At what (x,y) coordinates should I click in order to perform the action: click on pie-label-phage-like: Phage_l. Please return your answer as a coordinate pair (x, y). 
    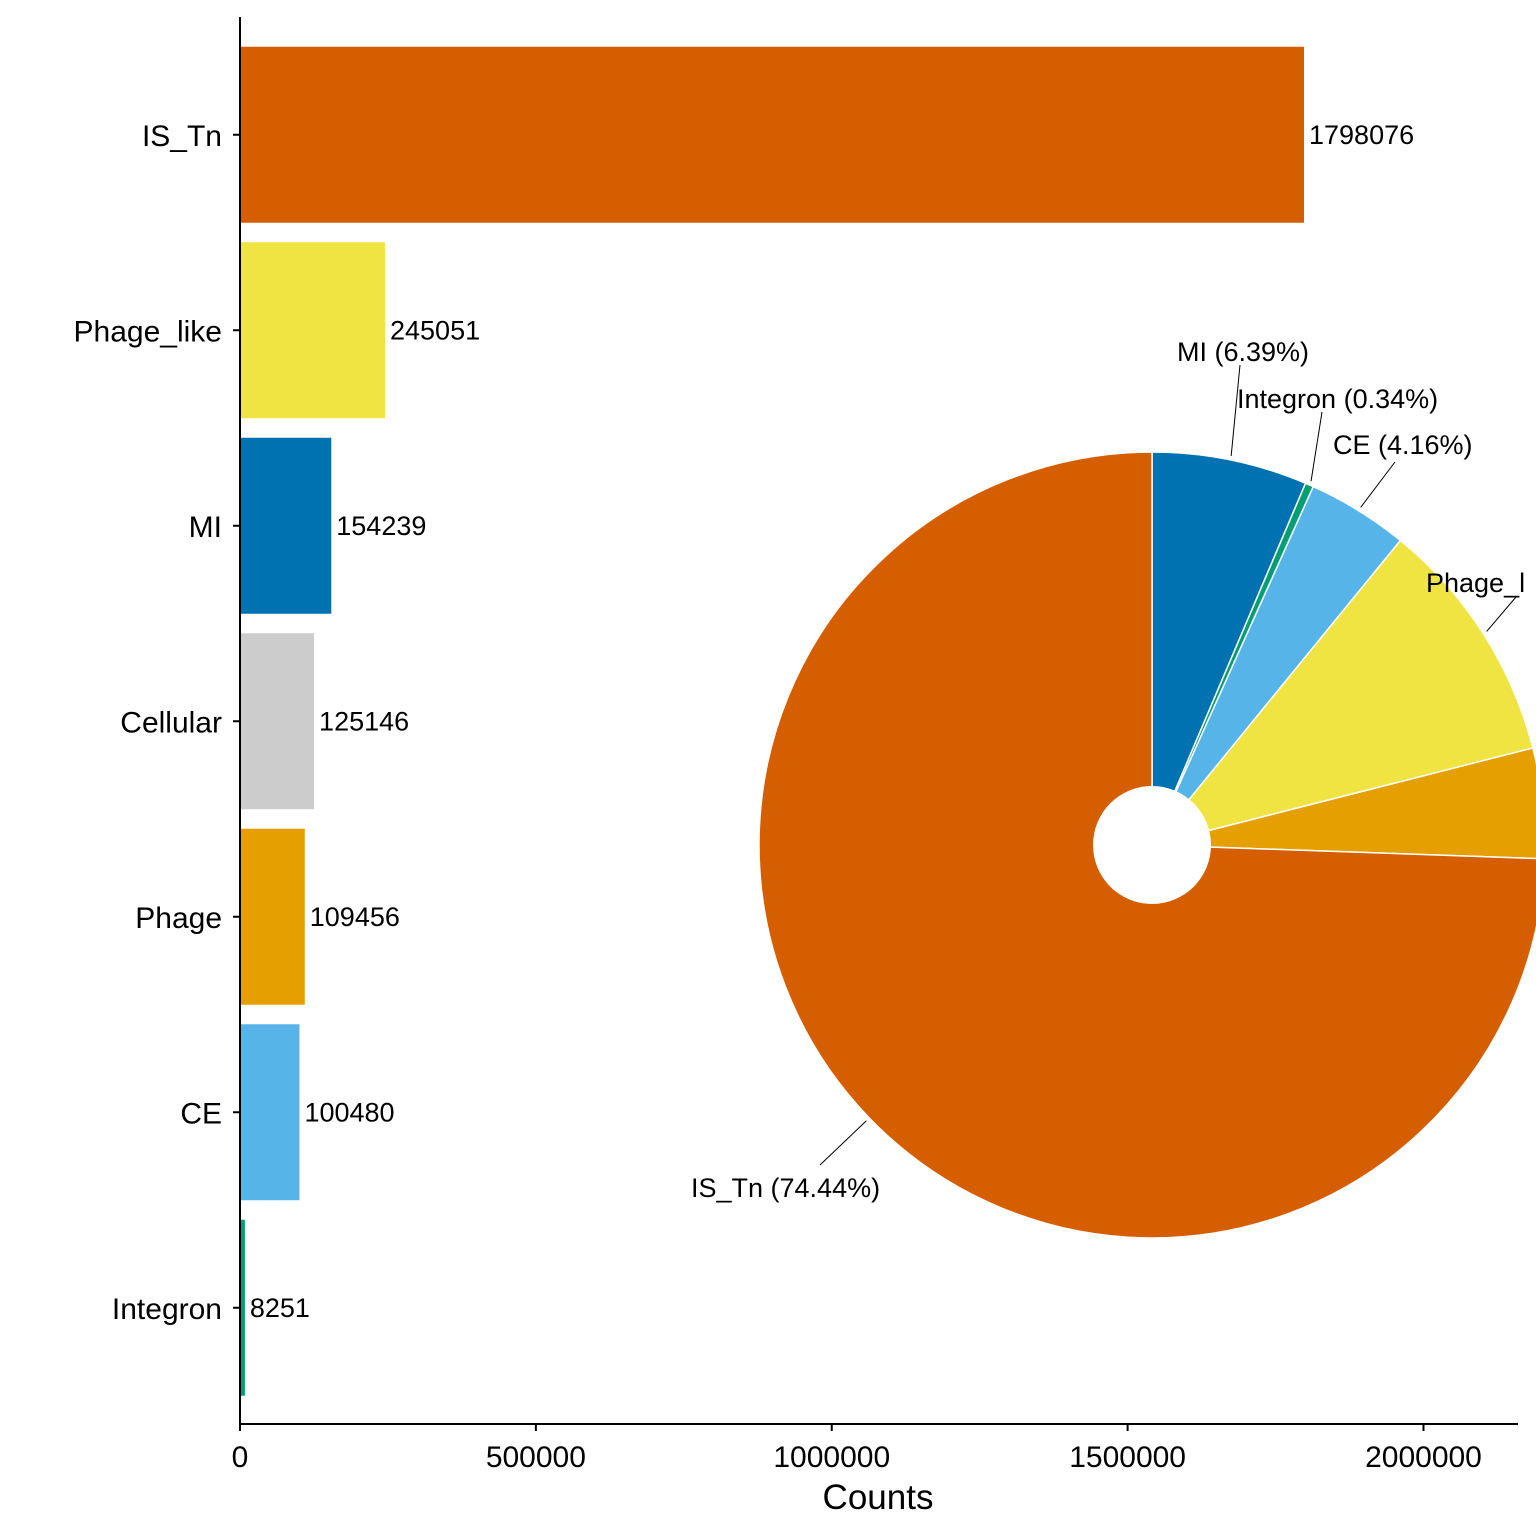
    Looking at the image, I should click on (1475, 583).